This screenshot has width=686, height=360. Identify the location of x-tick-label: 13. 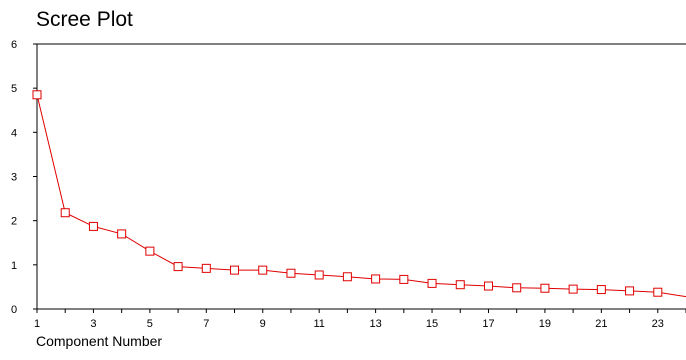
(375, 324).